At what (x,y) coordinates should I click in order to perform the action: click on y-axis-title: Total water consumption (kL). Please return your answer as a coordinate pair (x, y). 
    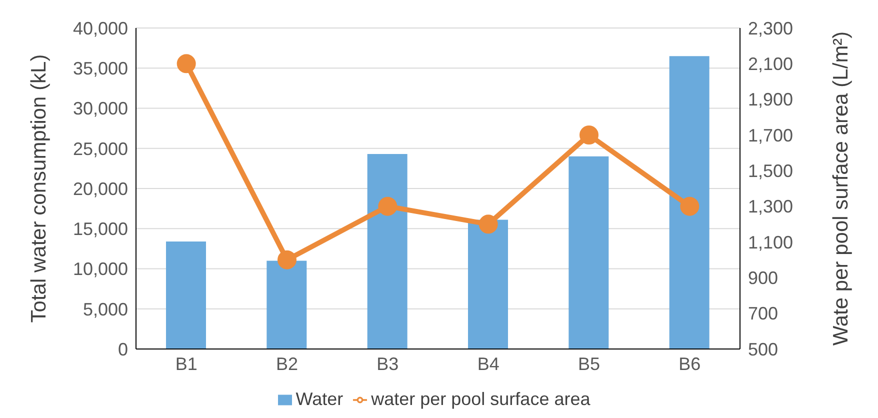
    Looking at the image, I should click on (38, 188).